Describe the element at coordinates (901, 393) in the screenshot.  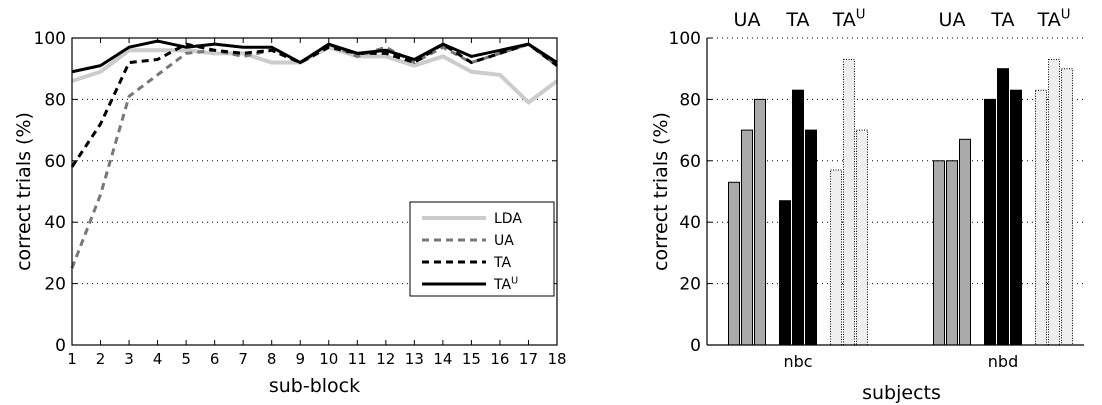
I see `x-axis-label: subjects` at that location.